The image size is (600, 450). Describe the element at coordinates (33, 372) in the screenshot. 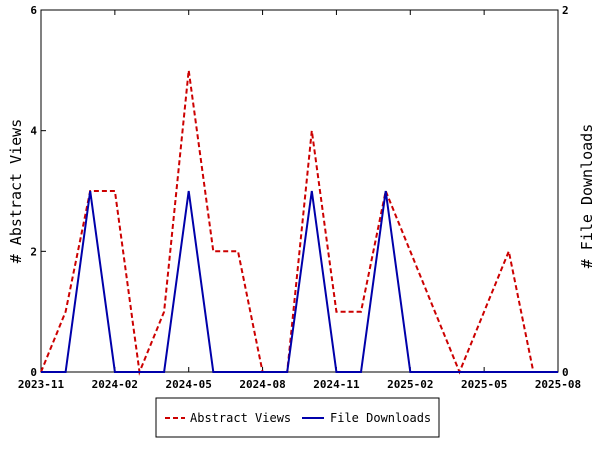

I see `y-left-tick-label: 0` at that location.